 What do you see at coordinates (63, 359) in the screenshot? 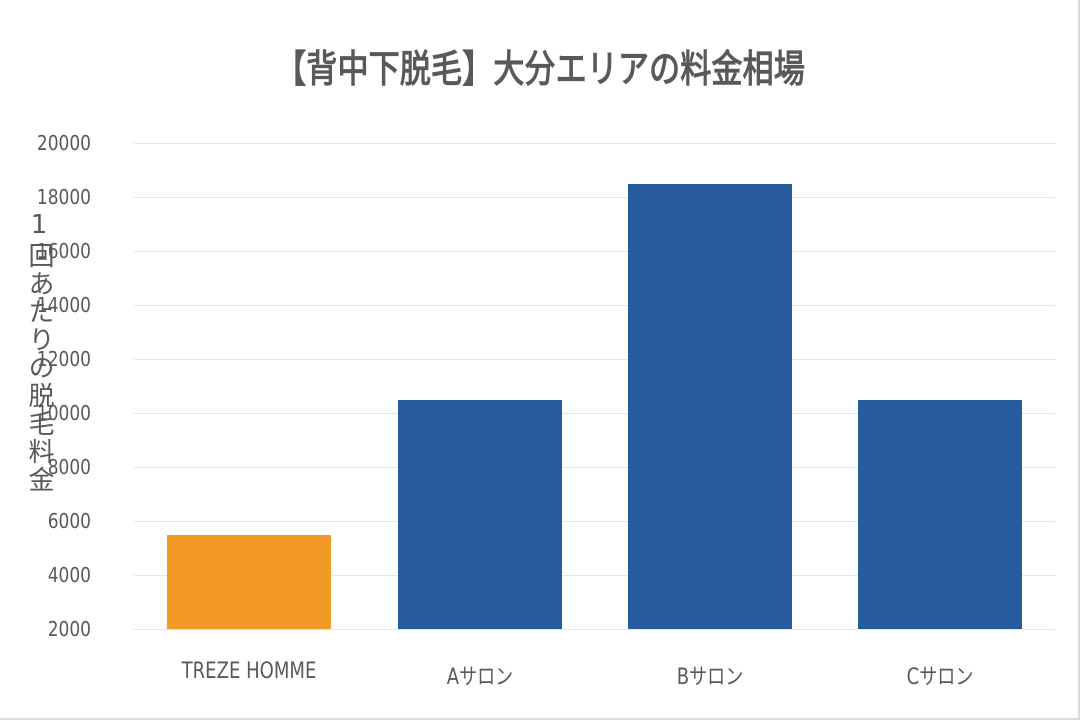
I see `y-tick: 12000` at bounding box center [63, 359].